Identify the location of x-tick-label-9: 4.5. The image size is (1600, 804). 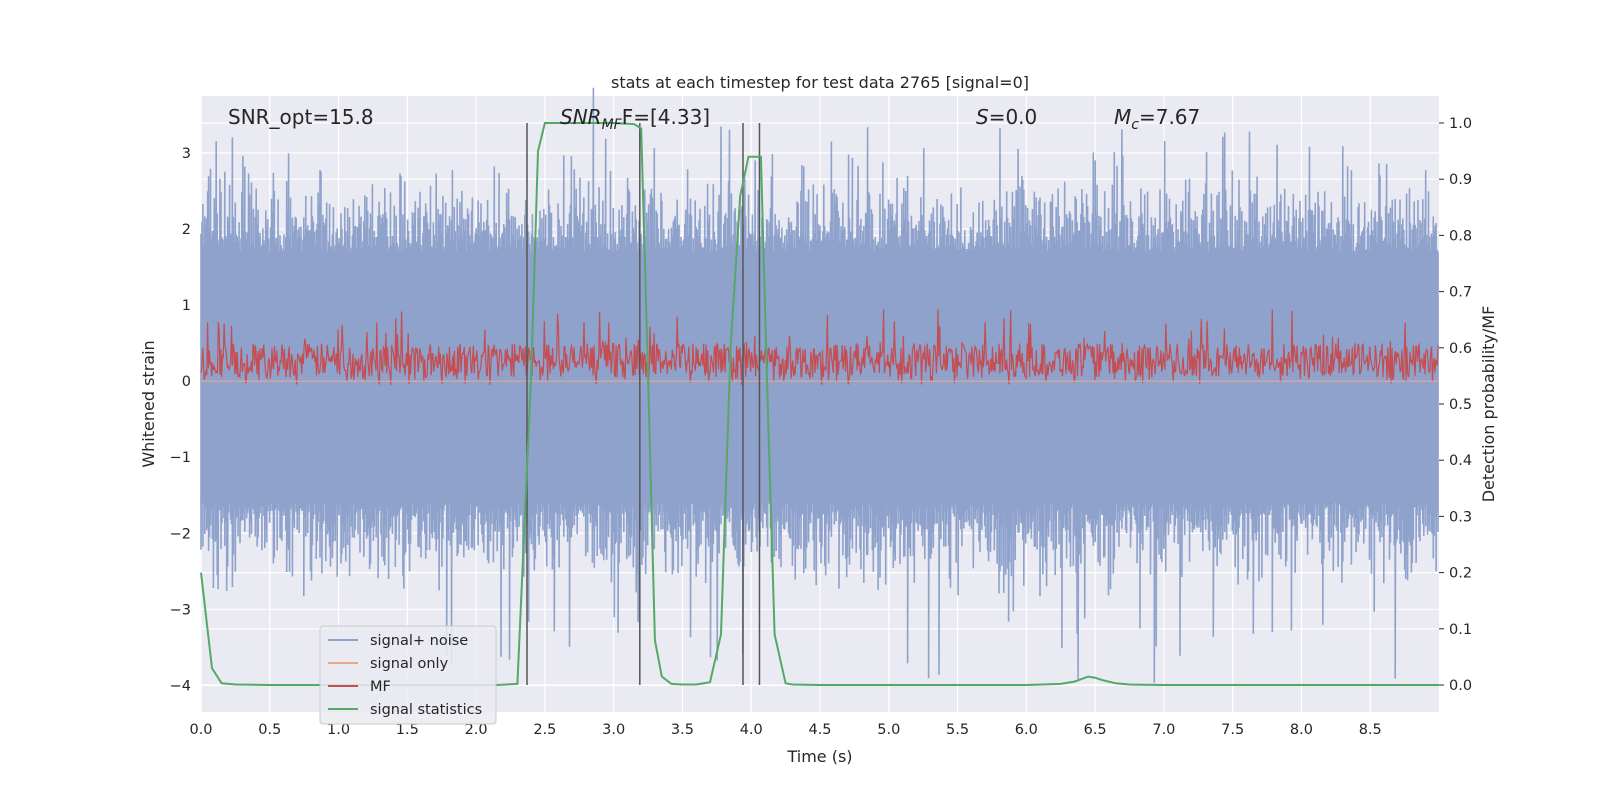
(819, 730).